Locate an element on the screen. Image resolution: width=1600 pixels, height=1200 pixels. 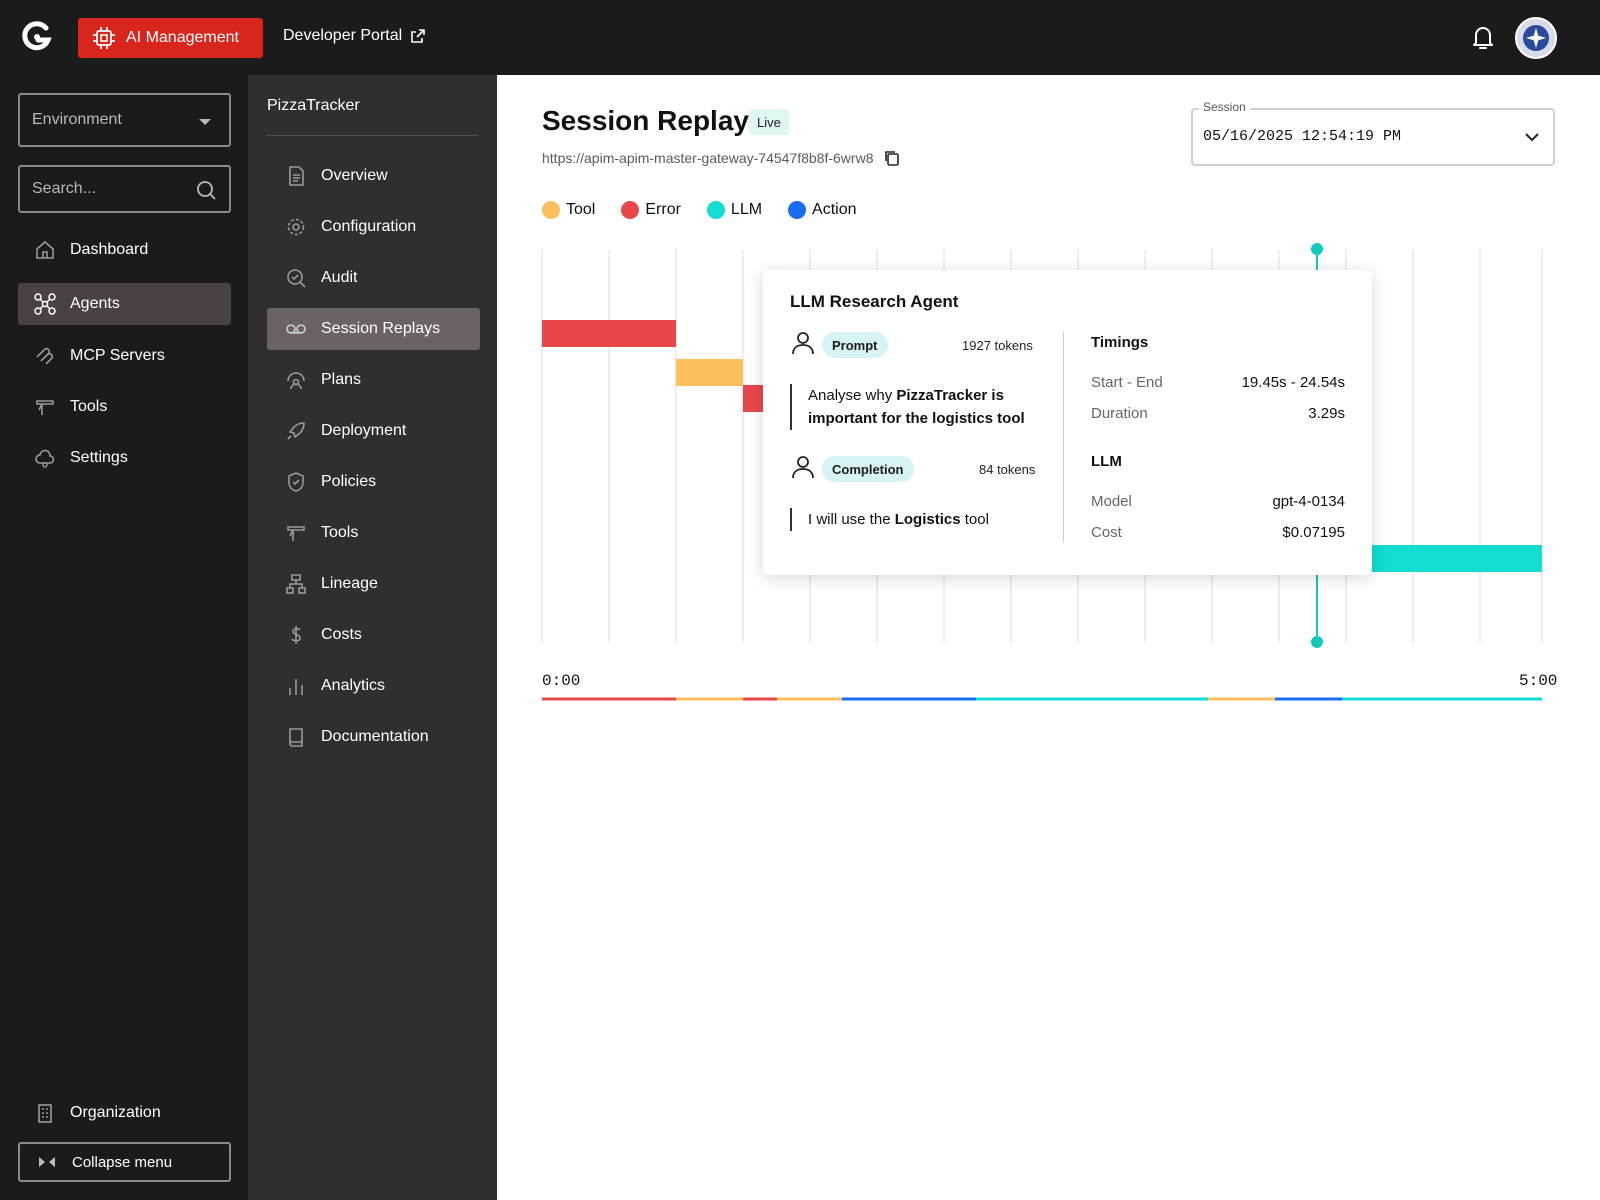
subnav-item-costs: Costs is located at coordinates (373, 635).